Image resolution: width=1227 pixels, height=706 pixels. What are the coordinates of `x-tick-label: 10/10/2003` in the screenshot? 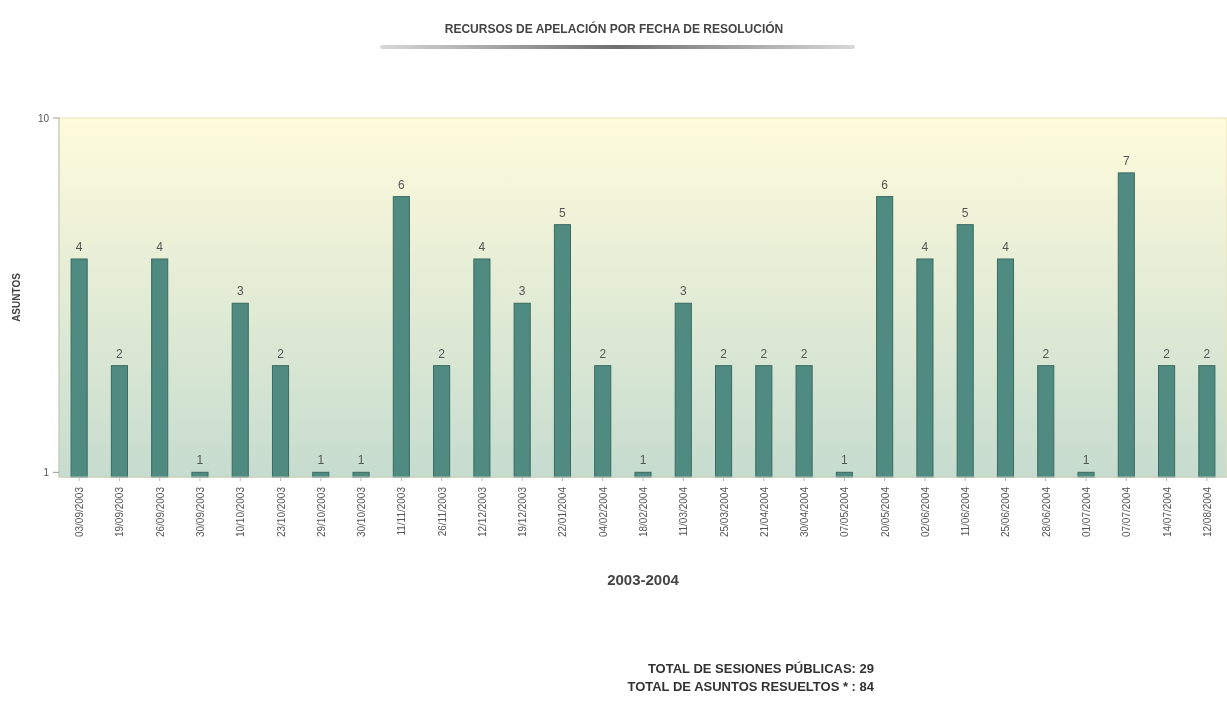 It's located at (241, 512).